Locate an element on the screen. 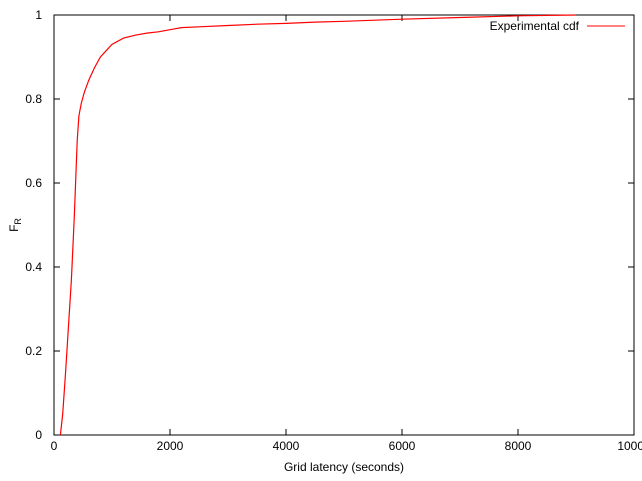 This screenshot has width=642, height=481. x-tick-label: 0 is located at coordinates (54, 446).